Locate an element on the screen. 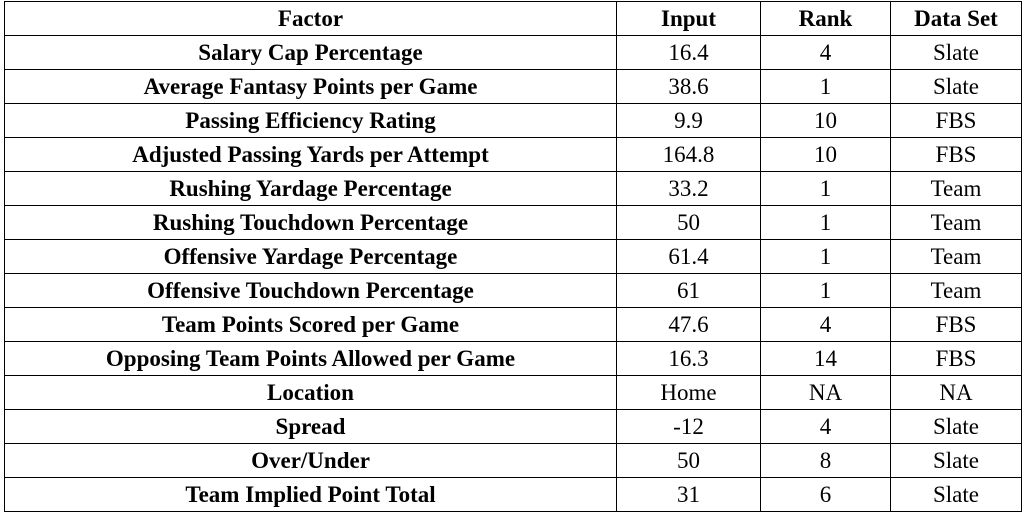 The height and width of the screenshot is (520, 1024). cell-rank: NA is located at coordinates (825, 392).